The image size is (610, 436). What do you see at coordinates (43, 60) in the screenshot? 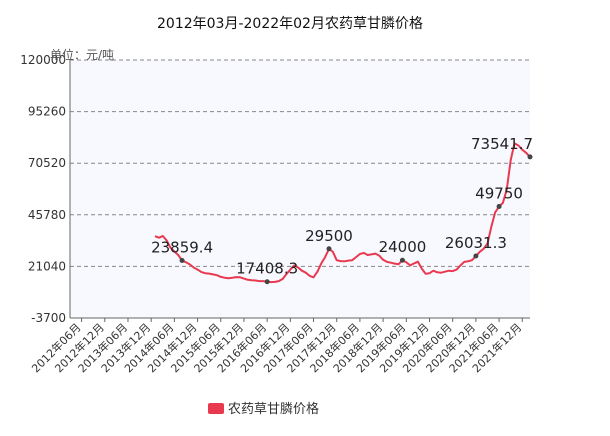
I see `y-tick-label: 120000` at bounding box center [43, 60].